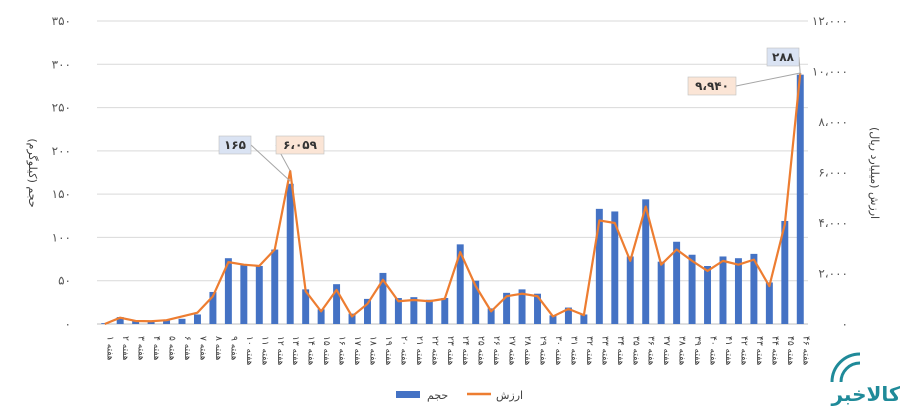 The width and height of the screenshot is (900, 413). What do you see at coordinates (125, 348) in the screenshot?
I see `x-tick-label: هفته ۲` at bounding box center [125, 348].